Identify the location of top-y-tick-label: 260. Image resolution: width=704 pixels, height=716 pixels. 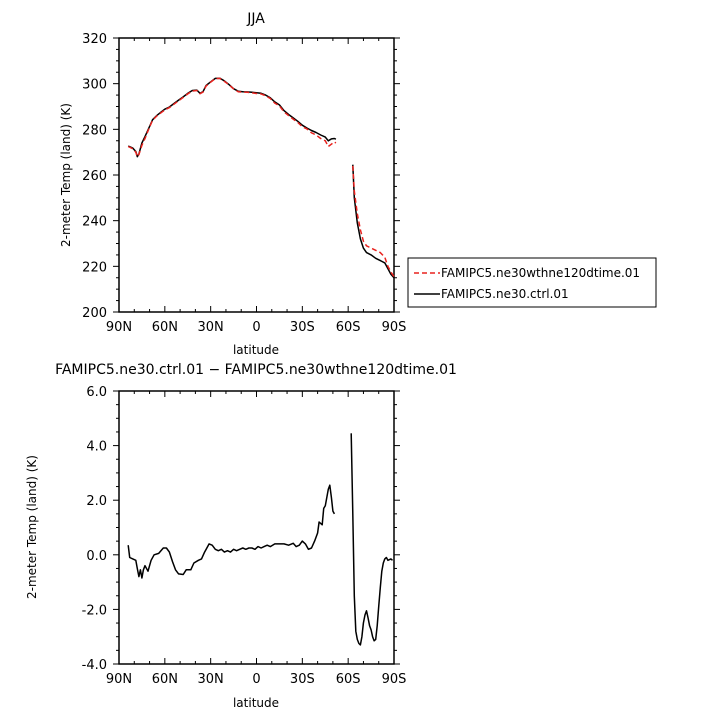
(94, 176).